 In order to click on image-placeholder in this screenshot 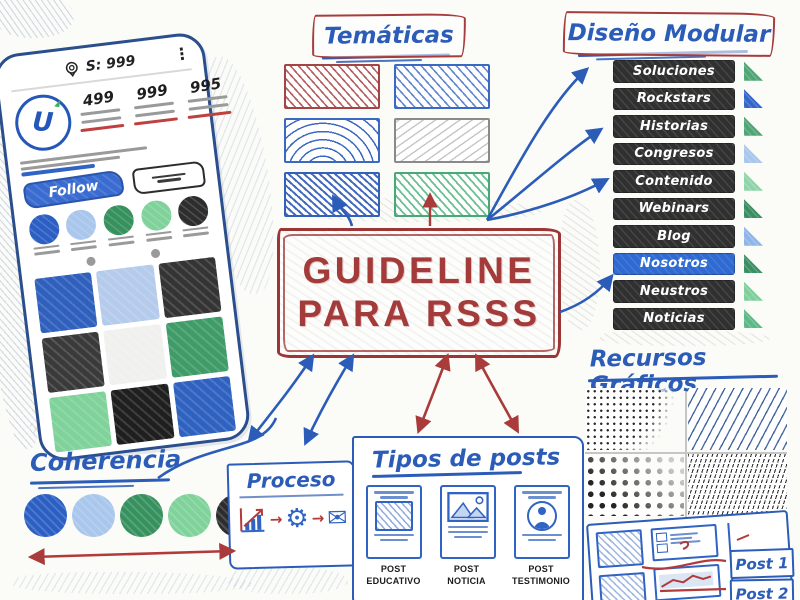, I will do `click(394, 516)`.